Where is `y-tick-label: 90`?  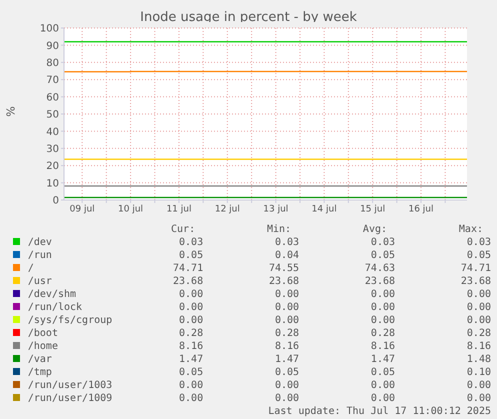 y-tick-label: 90 is located at coordinates (52, 46).